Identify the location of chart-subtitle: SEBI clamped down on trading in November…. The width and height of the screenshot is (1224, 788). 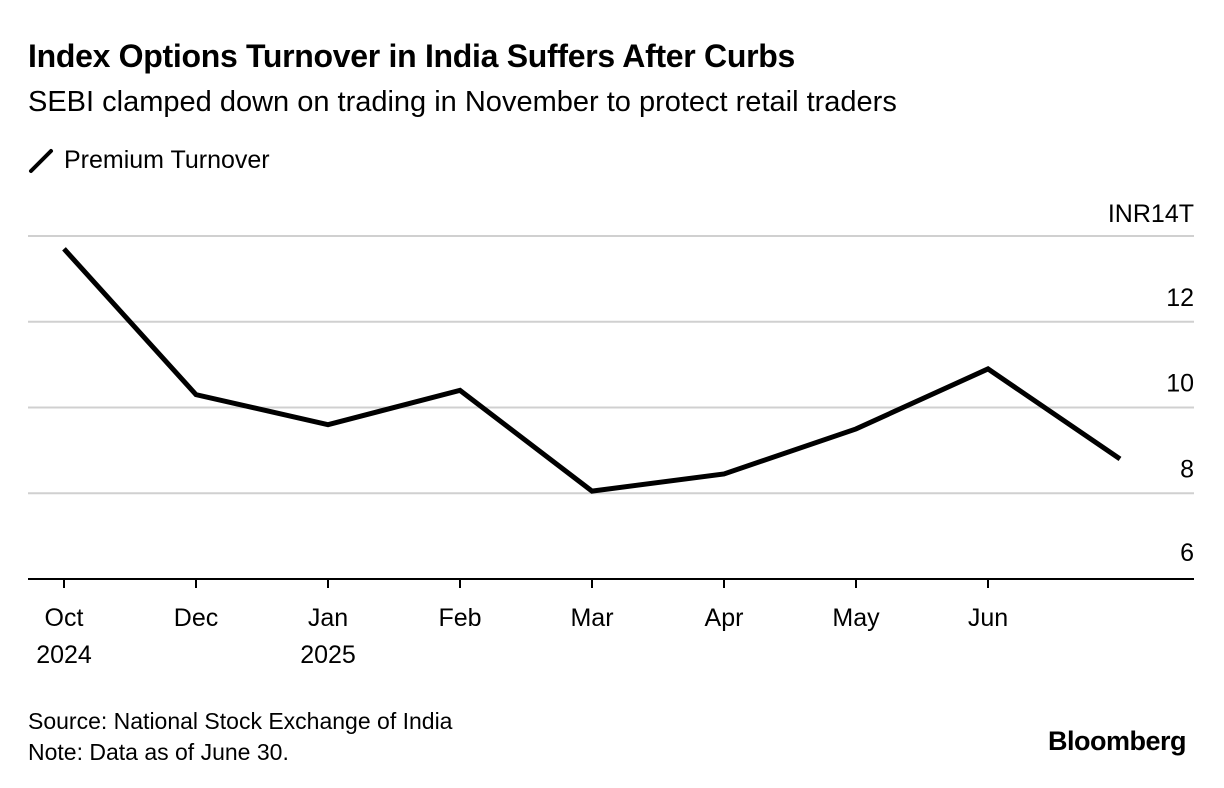
(462, 102).